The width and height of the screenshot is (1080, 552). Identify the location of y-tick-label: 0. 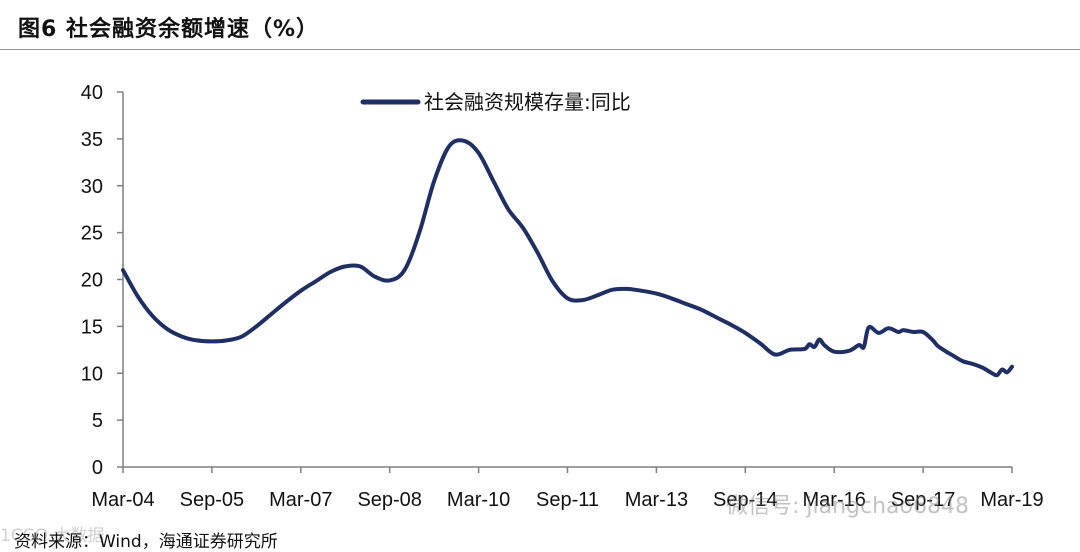
(97, 468).